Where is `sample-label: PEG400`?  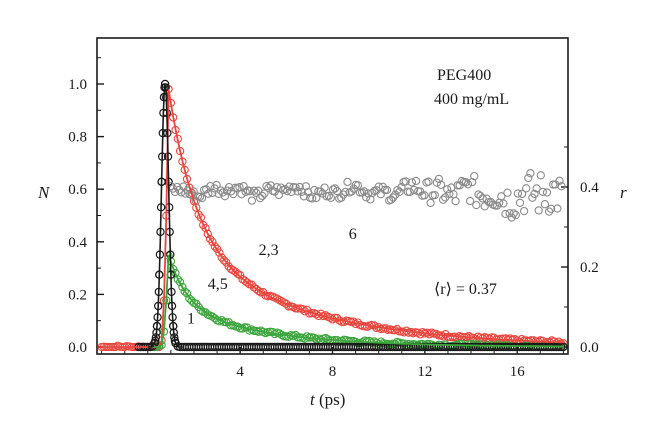
sample-label: PEG400 is located at coordinates (464, 75).